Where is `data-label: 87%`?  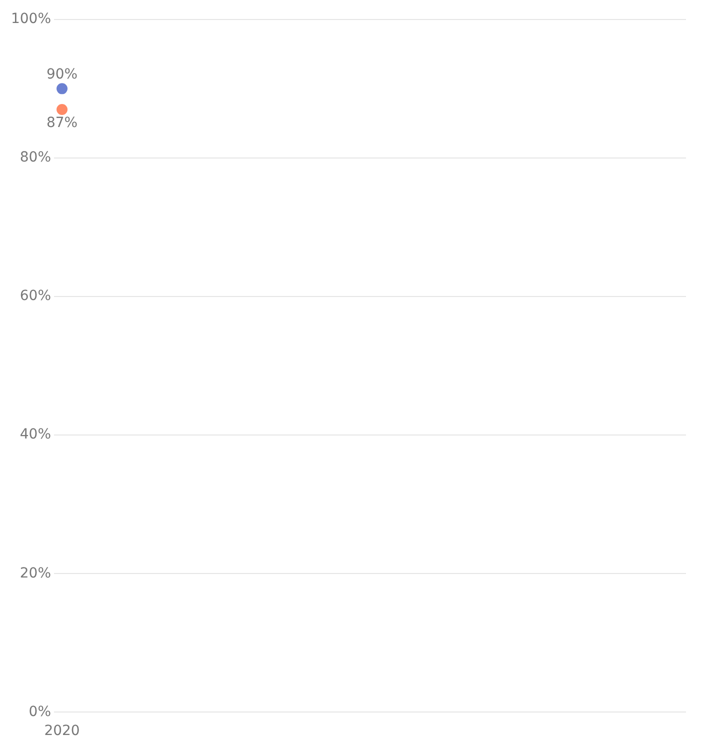
data-label: 87% is located at coordinates (62, 123).